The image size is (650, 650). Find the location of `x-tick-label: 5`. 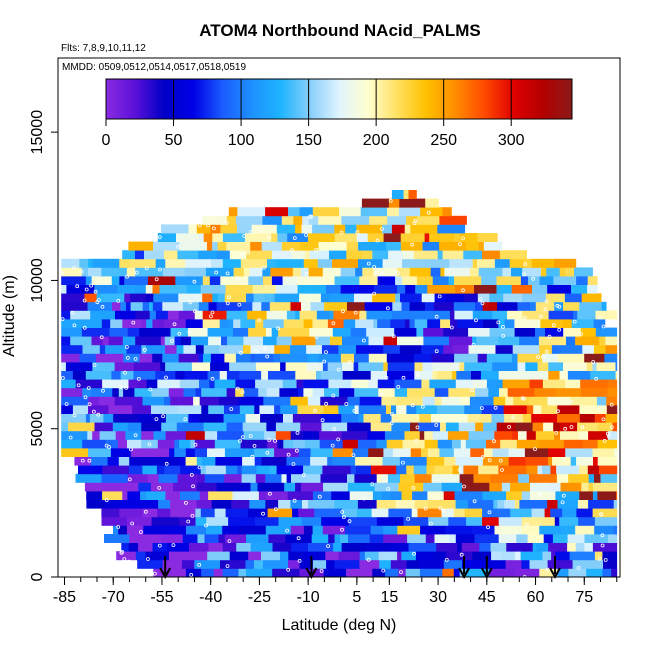

x-tick-label: 5 is located at coordinates (356, 597).